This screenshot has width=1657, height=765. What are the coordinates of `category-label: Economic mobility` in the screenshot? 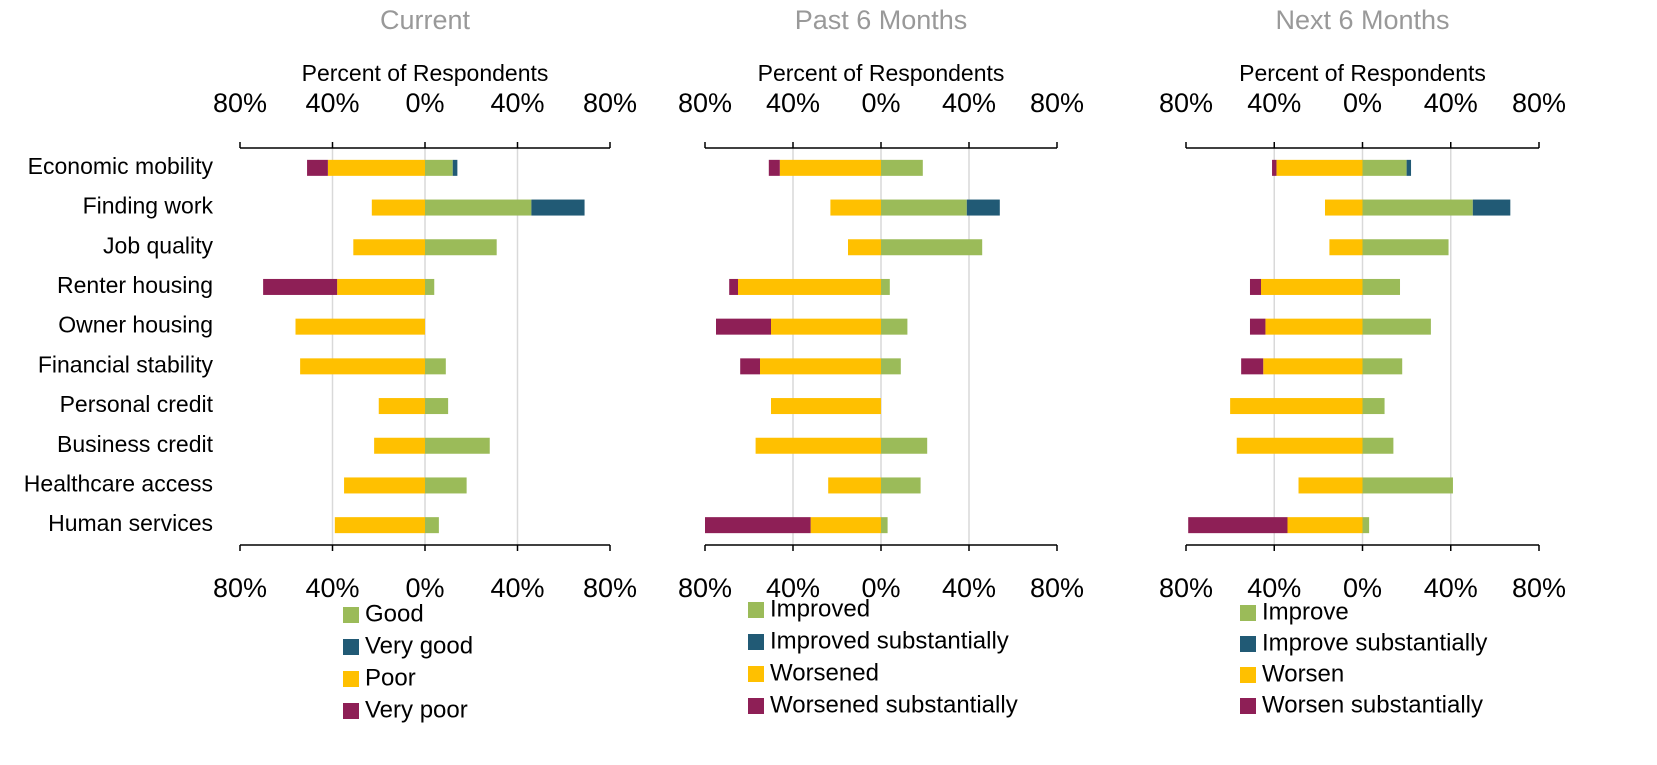 It's located at (121, 166).